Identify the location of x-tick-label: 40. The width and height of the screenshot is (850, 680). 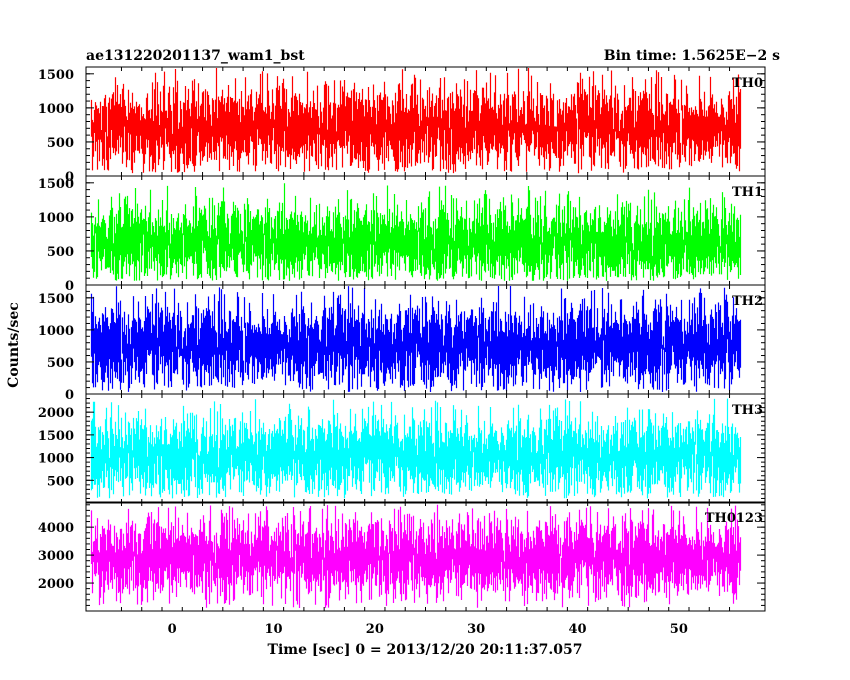
(577, 629).